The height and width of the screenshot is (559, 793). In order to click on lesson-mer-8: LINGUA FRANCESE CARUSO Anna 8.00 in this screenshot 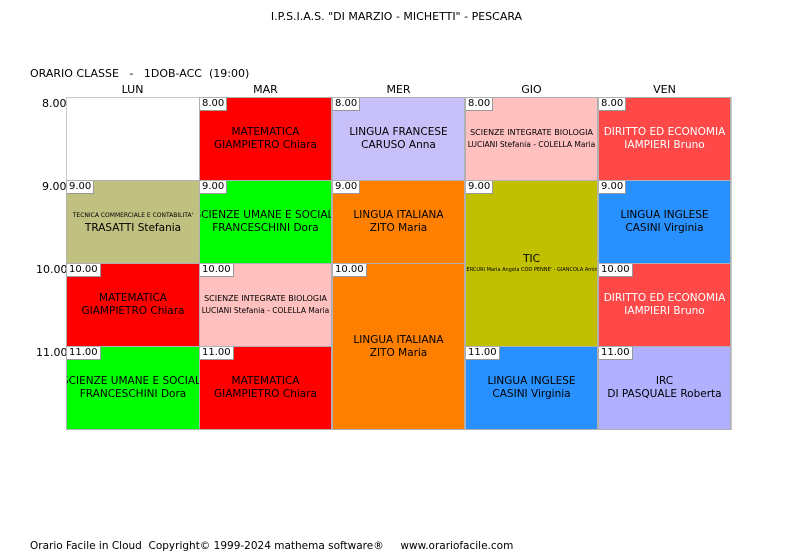, I will do `click(398, 139)`.